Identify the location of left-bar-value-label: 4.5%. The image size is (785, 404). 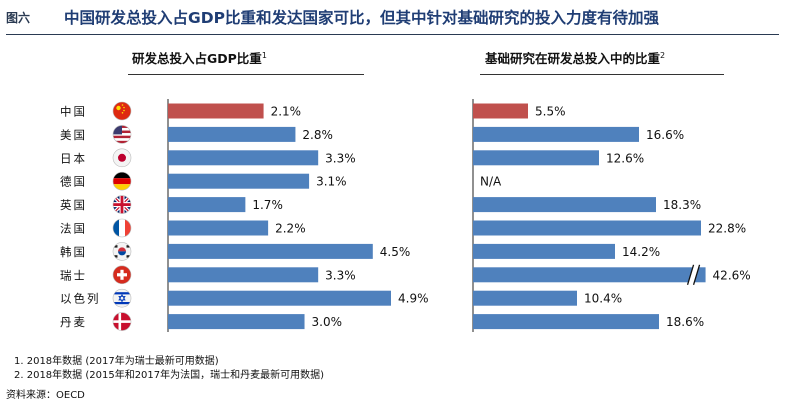
(395, 252).